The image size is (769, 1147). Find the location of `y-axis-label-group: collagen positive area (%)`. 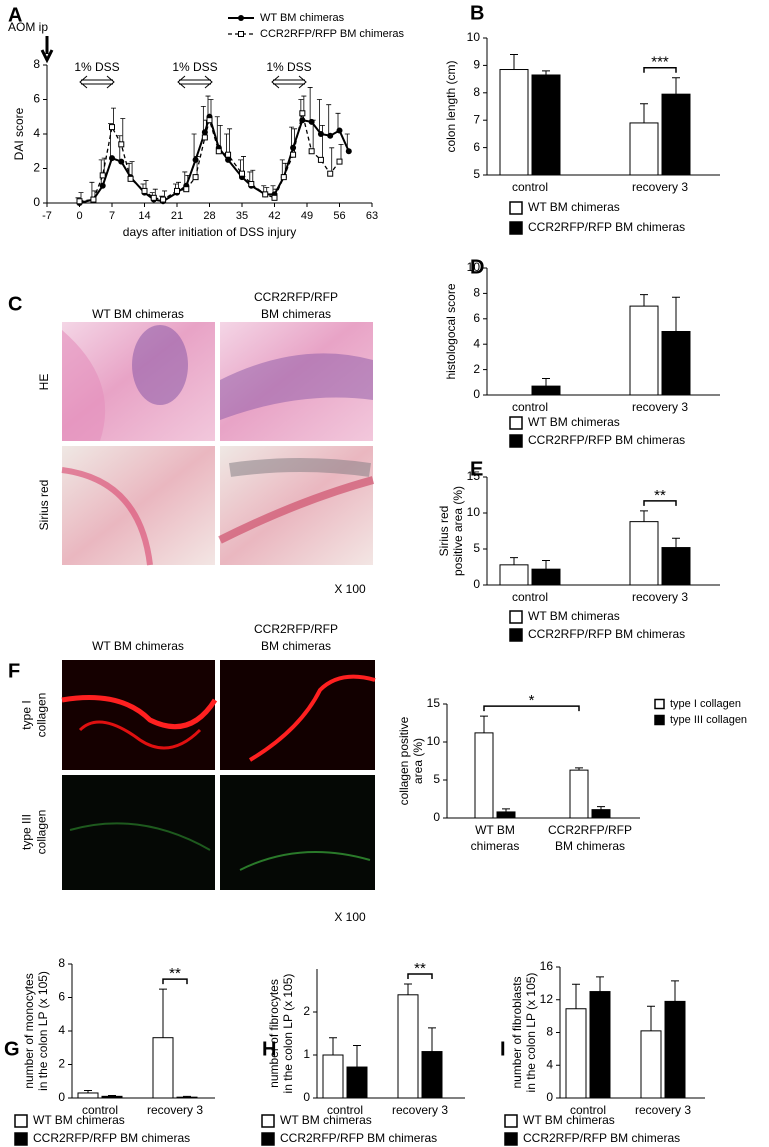

y-axis-label-group: collagen positive area (%) is located at coordinates (411, 760).